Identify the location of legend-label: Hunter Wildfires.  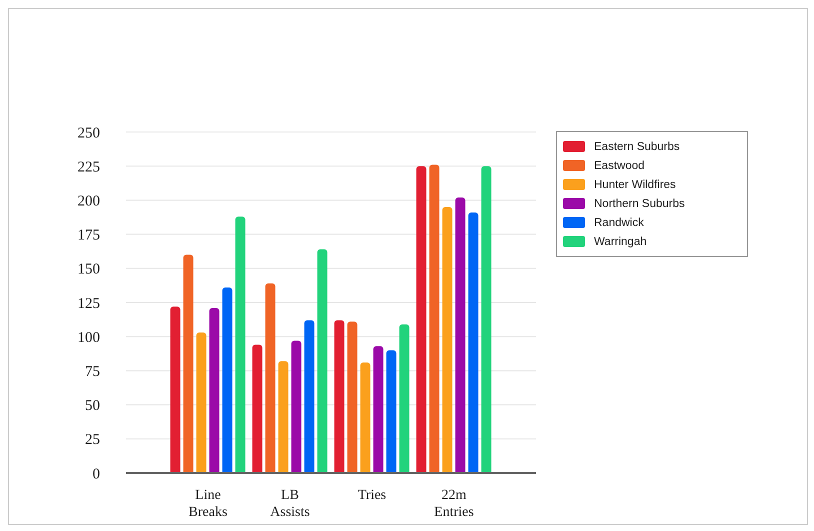
(635, 184).